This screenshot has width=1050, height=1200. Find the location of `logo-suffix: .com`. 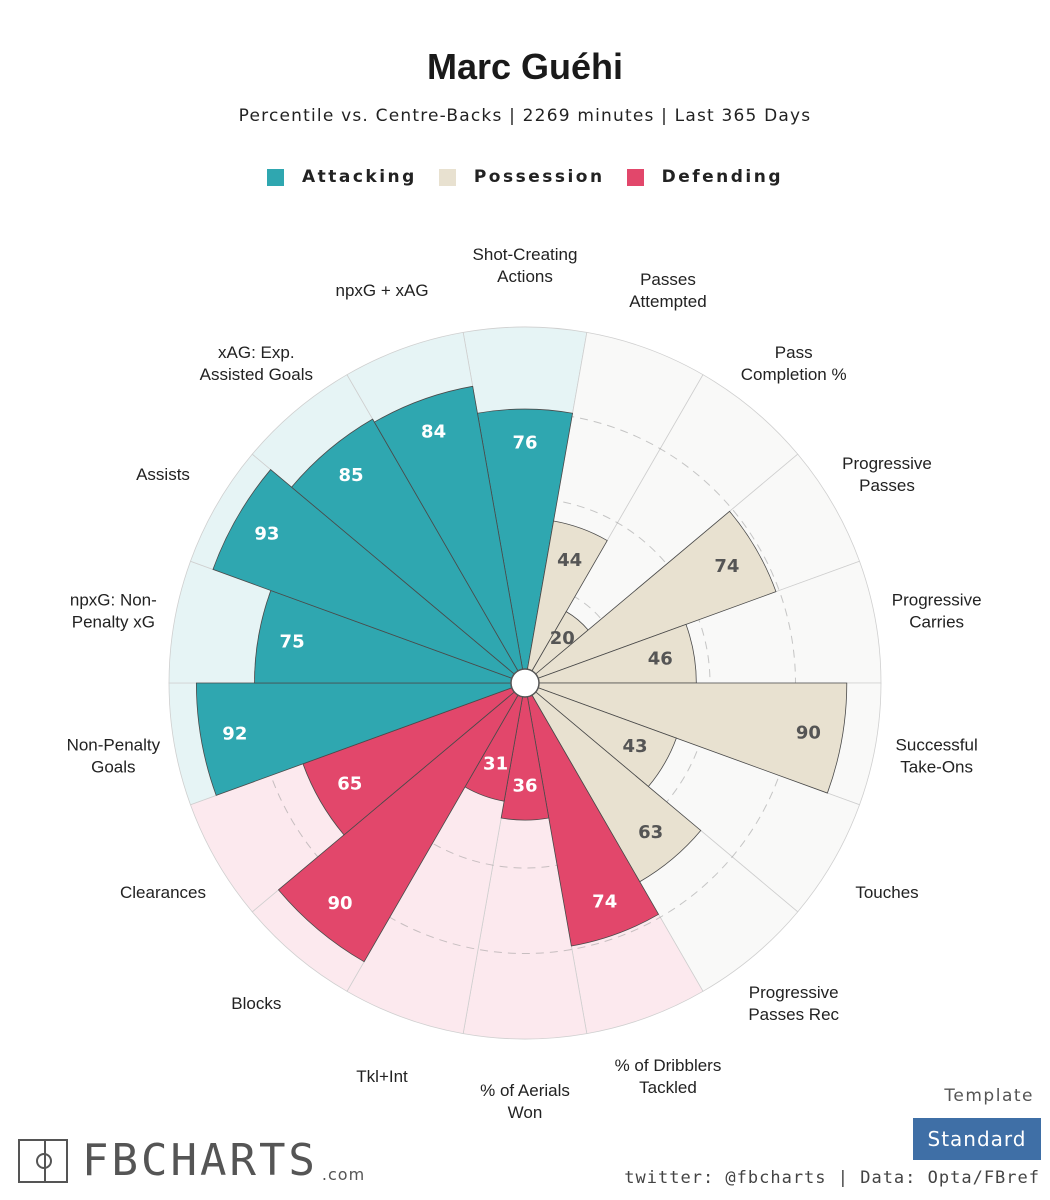

logo-suffix: .com is located at coordinates (343, 1174).